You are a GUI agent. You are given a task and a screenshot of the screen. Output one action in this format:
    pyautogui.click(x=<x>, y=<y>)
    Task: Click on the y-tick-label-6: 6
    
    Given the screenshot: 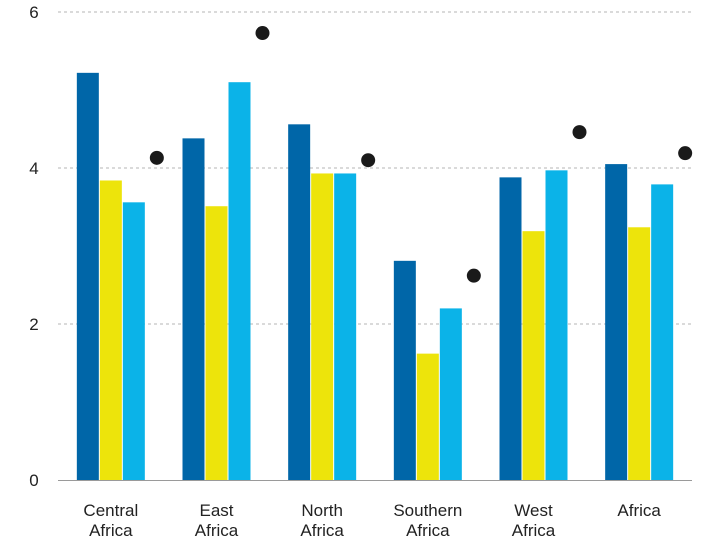 What is the action you would take?
    pyautogui.click(x=33, y=12)
    